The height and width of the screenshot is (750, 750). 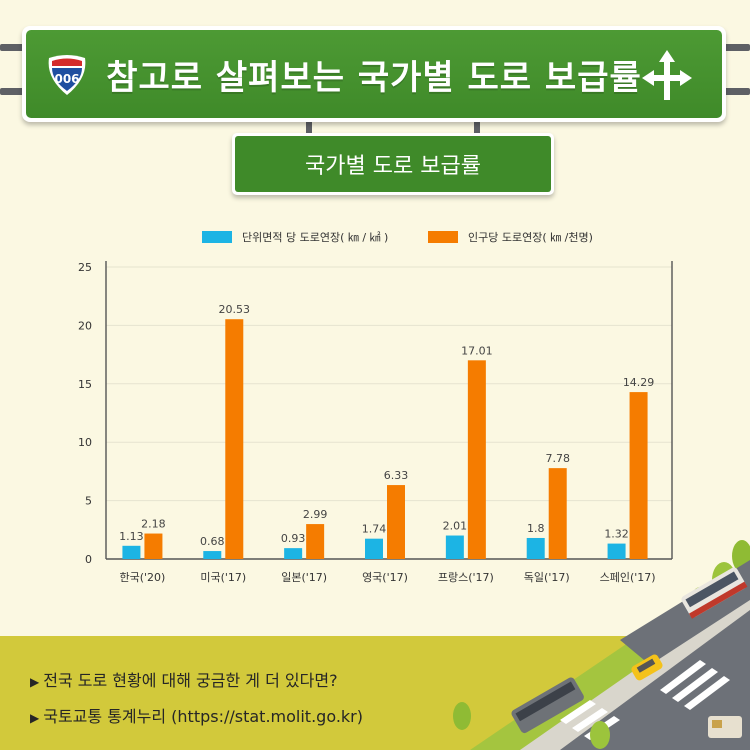 I want to click on footer-line-source-link: ▶ 국토교통 통계누리 (https://stat.molit.go.kr), so click(x=196, y=716).